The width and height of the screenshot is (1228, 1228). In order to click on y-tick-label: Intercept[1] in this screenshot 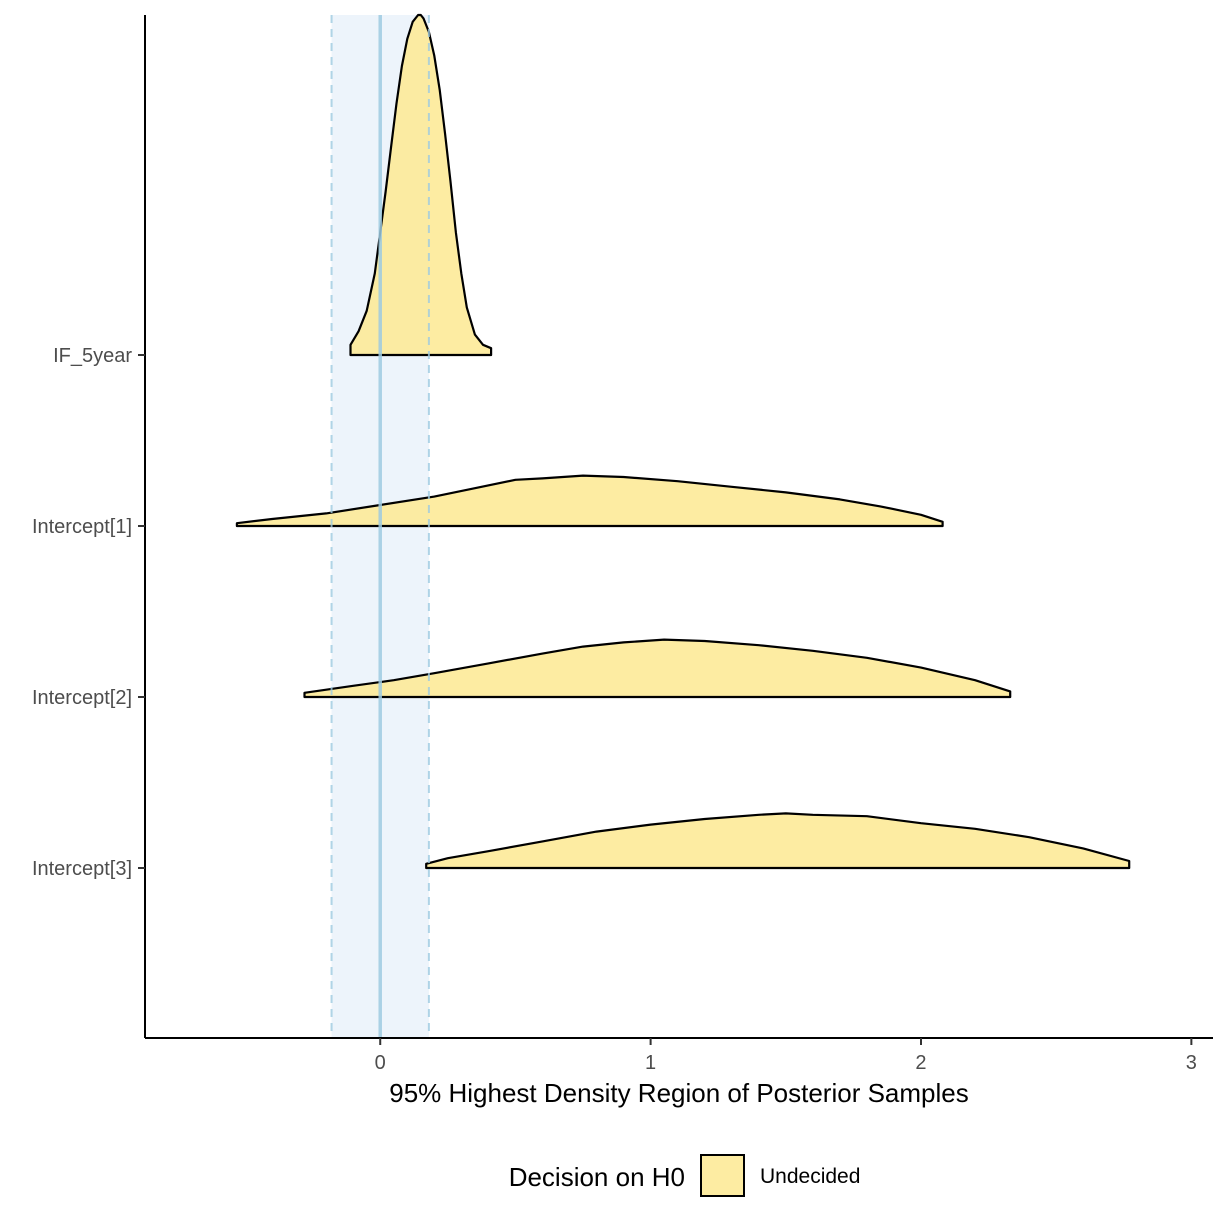, I will do `click(82, 527)`.